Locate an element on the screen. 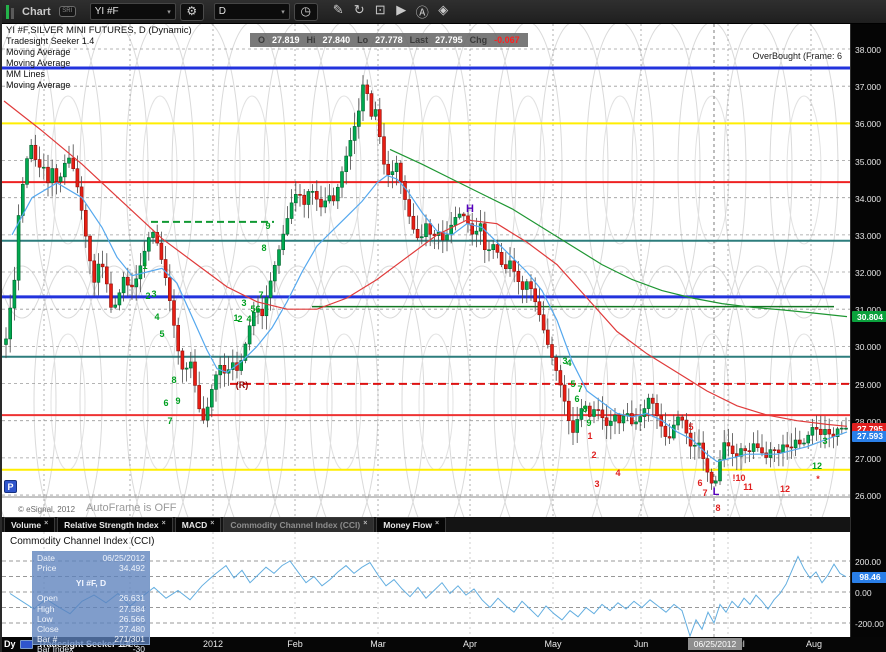  cci-line is located at coordinates (428, 596).